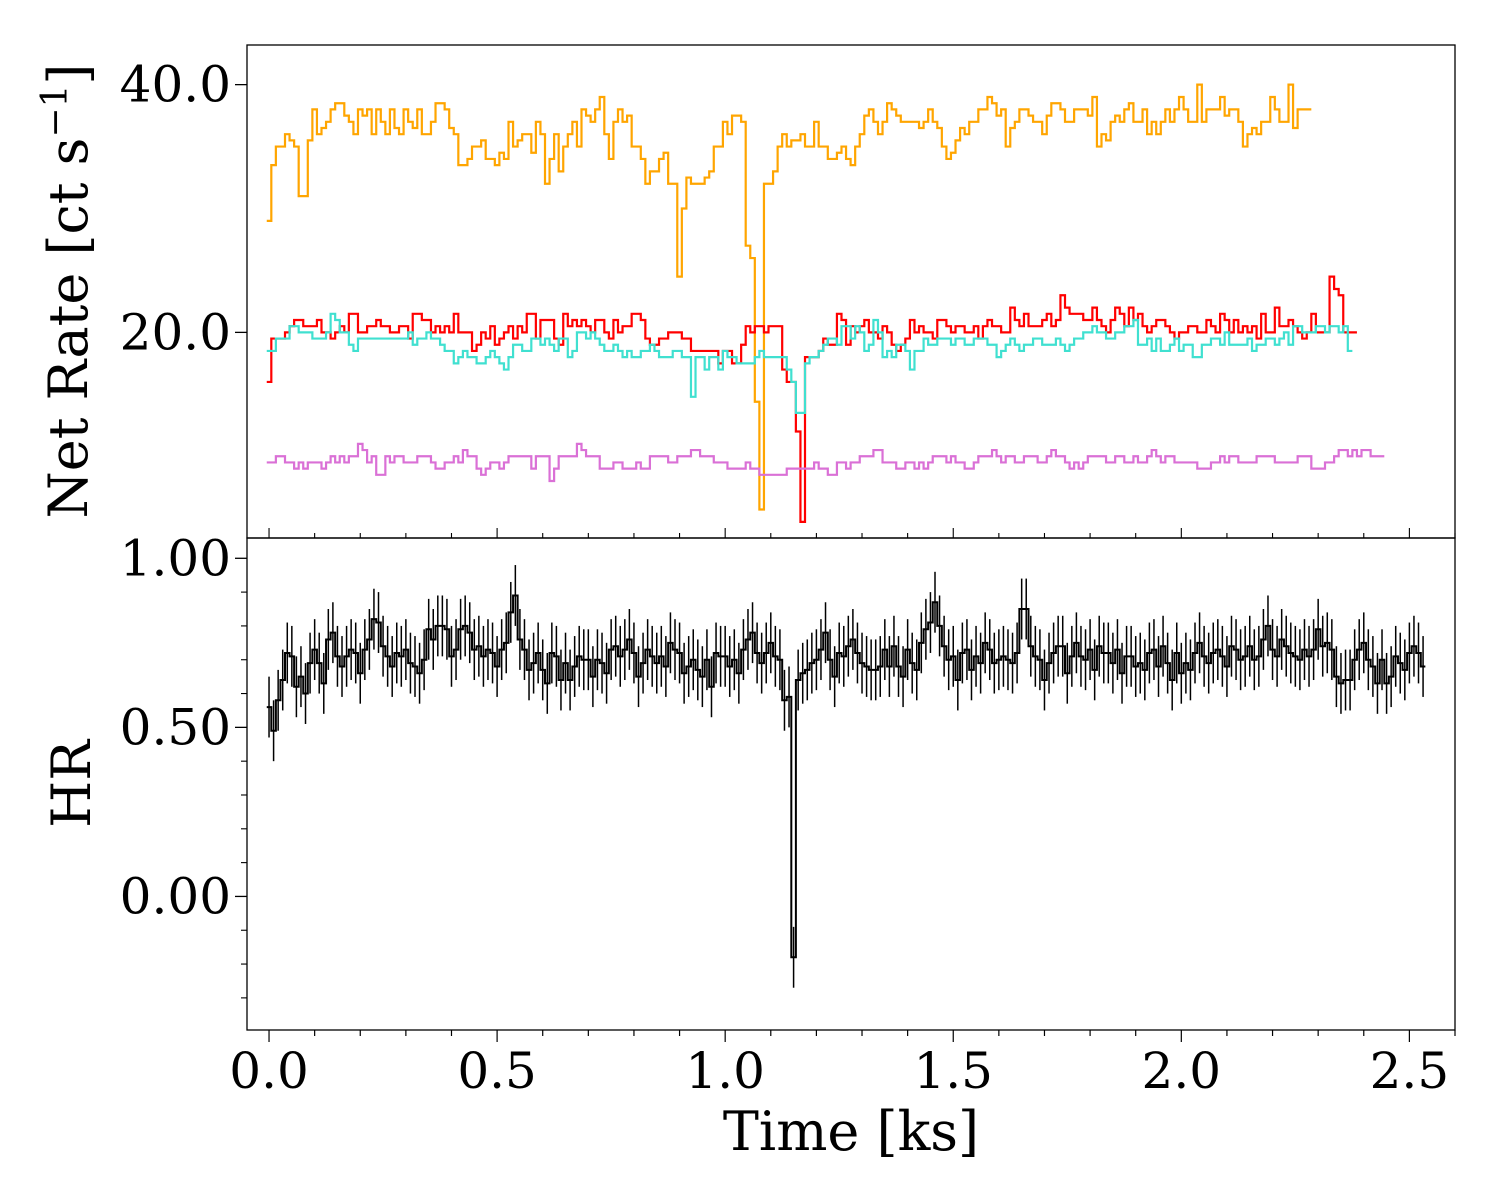  Describe the element at coordinates (851, 1131) in the screenshot. I see `x-axis-label: Time [ks]` at that location.